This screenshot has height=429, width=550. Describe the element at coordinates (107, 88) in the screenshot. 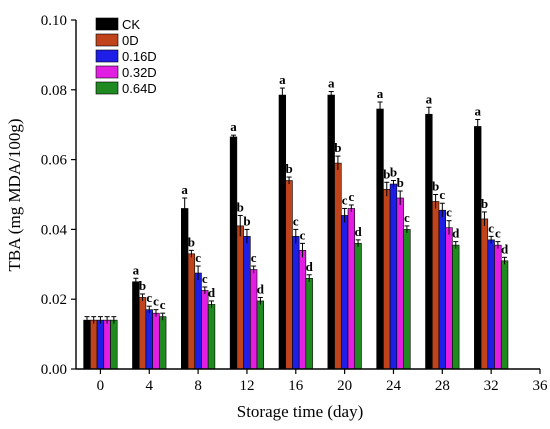

I see `legend-swatch-064D` at that location.